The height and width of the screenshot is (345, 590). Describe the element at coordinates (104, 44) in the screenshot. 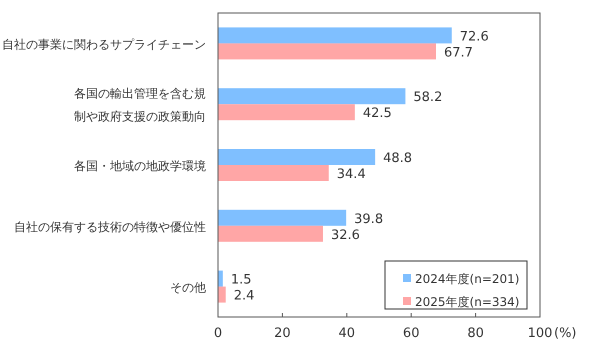

I see `y-tick-label: 自社の事業に関わるサプライチェーン` at that location.